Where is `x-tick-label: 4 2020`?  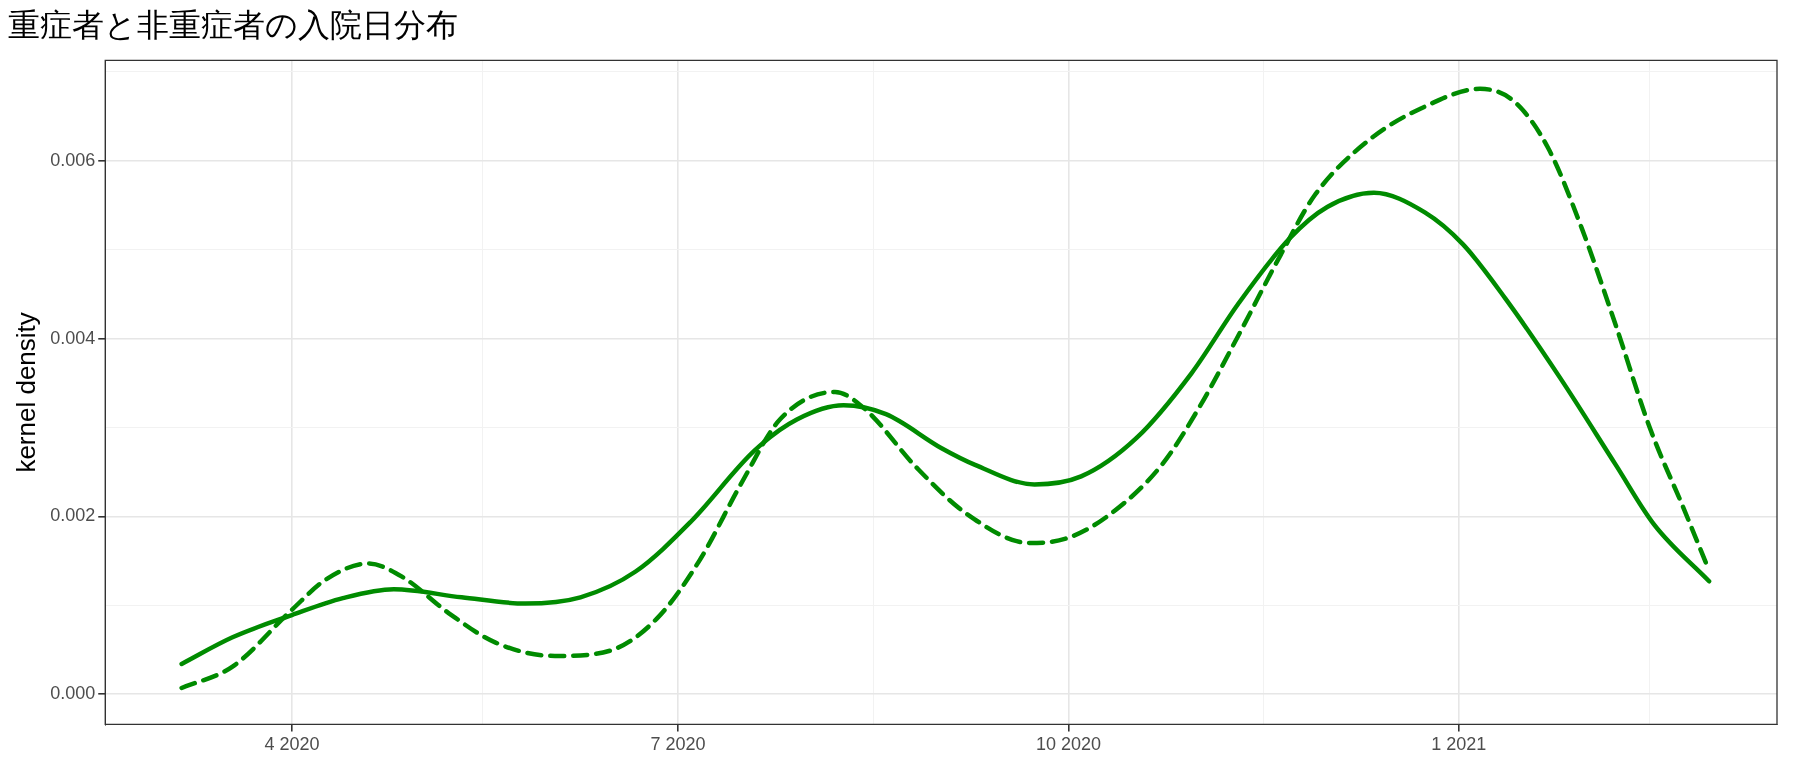 x-tick-label: 4 2020 is located at coordinates (292, 744).